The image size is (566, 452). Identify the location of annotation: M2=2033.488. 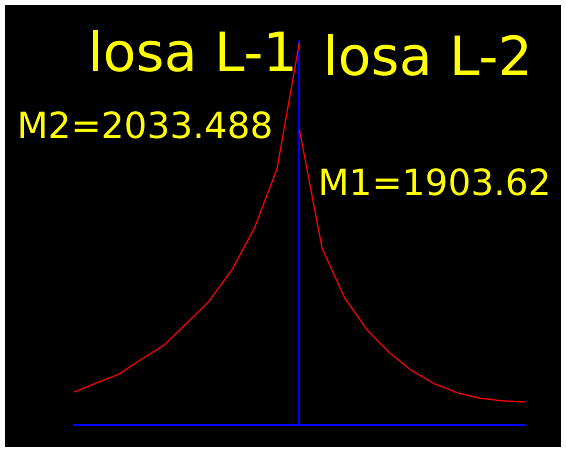
(145, 126).